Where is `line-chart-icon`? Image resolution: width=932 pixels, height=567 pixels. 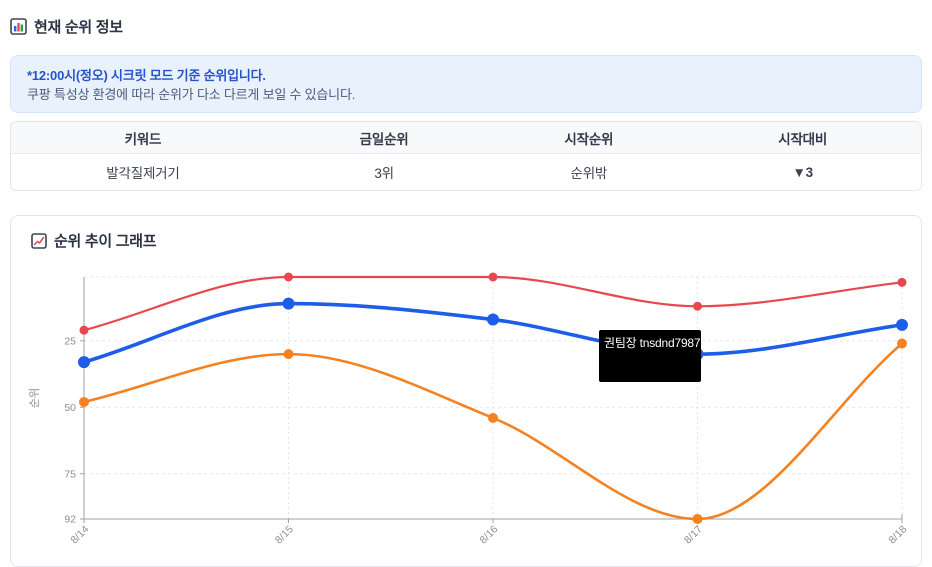 line-chart-icon is located at coordinates (39, 240).